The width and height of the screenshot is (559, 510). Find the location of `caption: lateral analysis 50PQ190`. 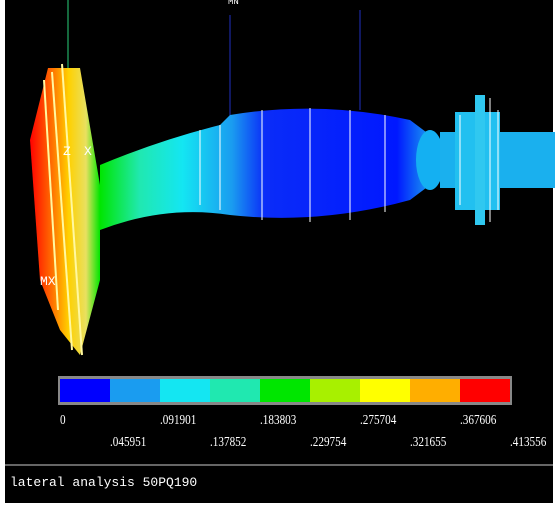

caption: lateral analysis 50PQ190 is located at coordinates (103, 482).